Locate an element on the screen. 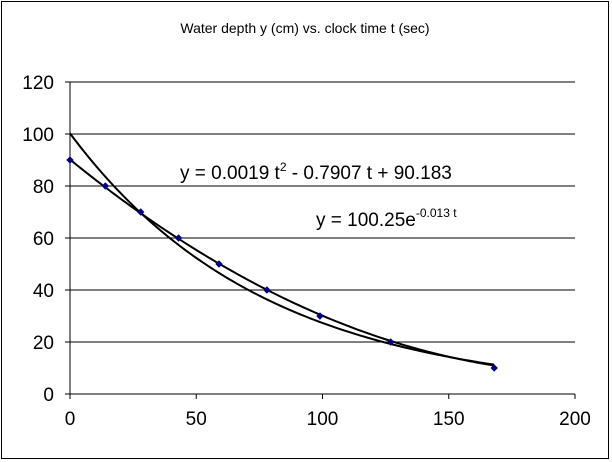 The height and width of the screenshot is (462, 612). y-tick-label: 40 is located at coordinates (43, 291).